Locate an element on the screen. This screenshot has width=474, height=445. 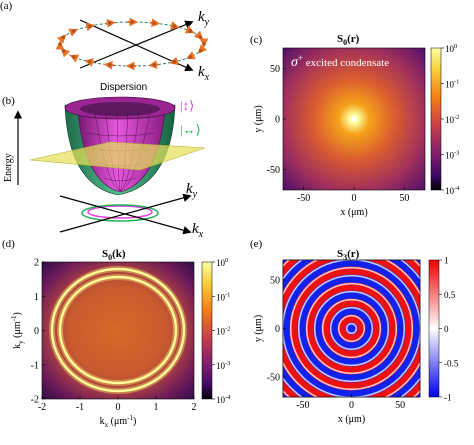
panel-c-label: (c) is located at coordinates (256, 40).